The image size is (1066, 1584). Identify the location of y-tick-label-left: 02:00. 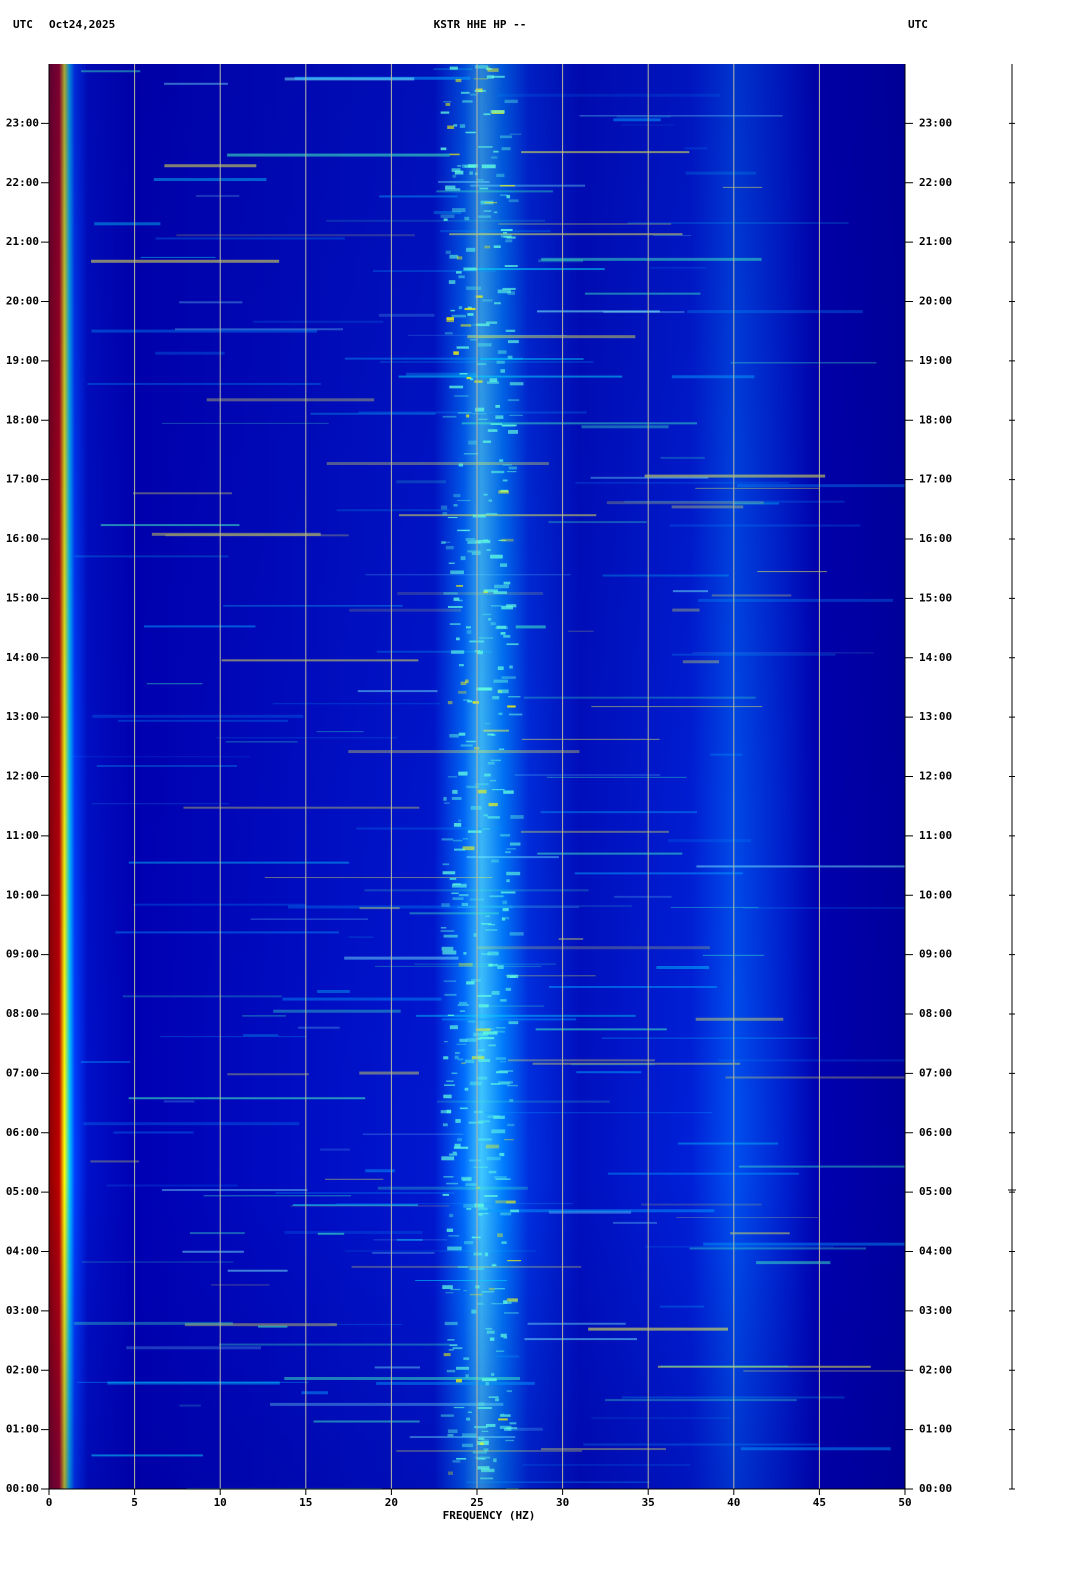
(22, 1369).